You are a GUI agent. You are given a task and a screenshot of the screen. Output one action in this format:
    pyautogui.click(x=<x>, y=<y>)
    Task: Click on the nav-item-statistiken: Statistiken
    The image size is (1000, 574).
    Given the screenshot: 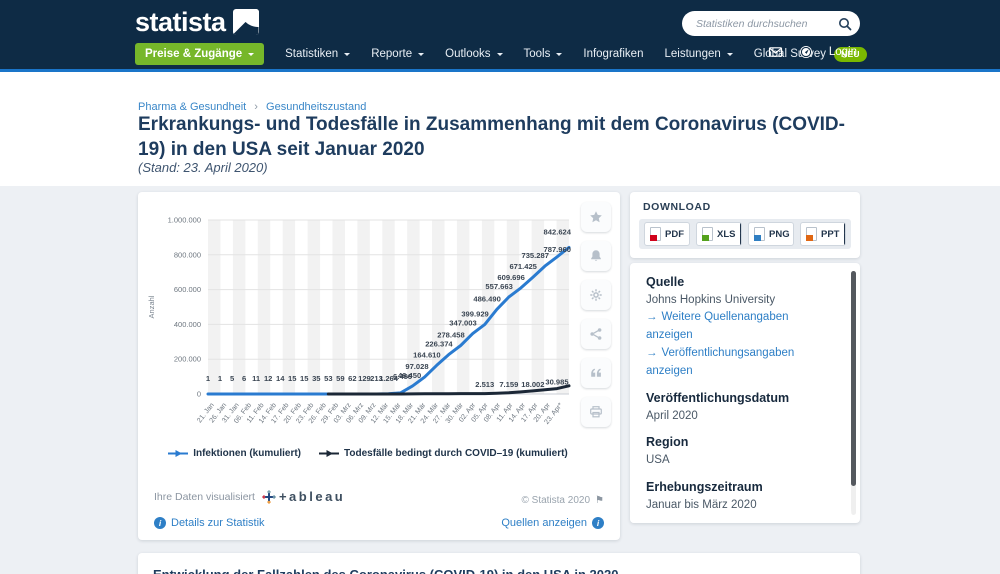 What is the action you would take?
    pyautogui.click(x=318, y=54)
    